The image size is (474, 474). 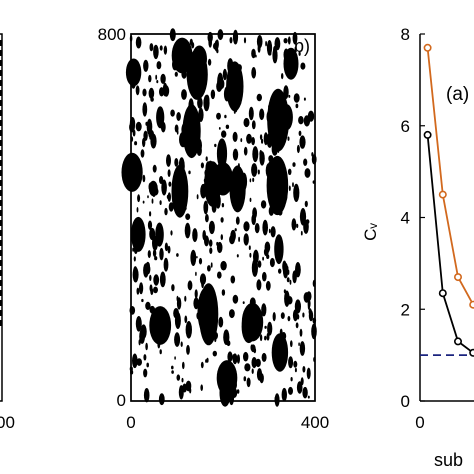 What do you see at coordinates (471, 304) in the screenshot?
I see `series-0-point` at bounding box center [471, 304].